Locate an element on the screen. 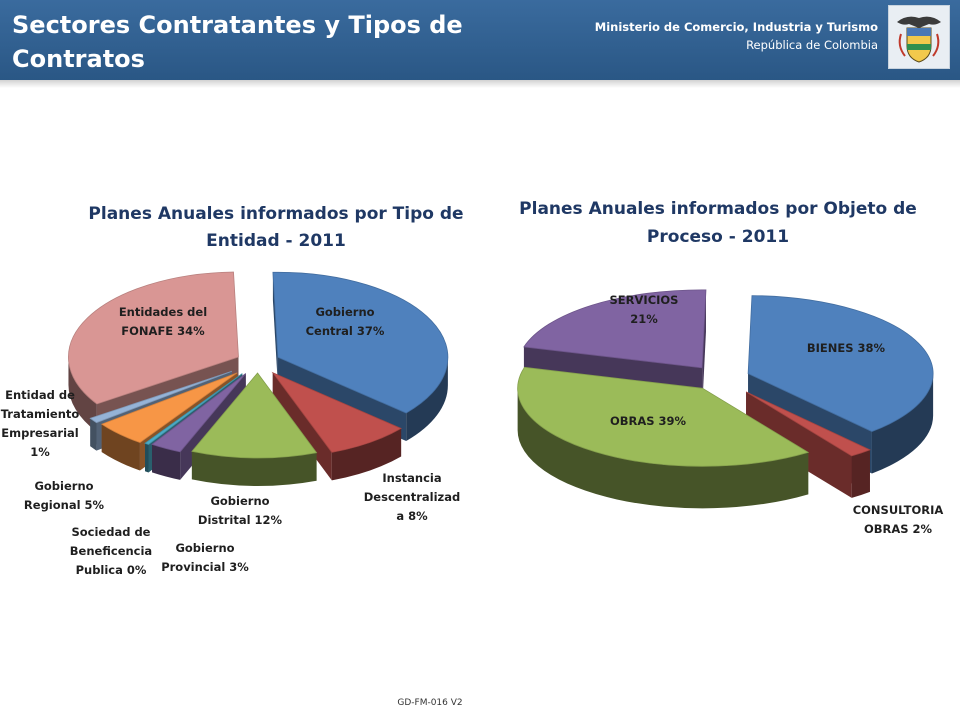 The image size is (960, 720). pie-slice-label: OBRAS 39% is located at coordinates (648, 421).